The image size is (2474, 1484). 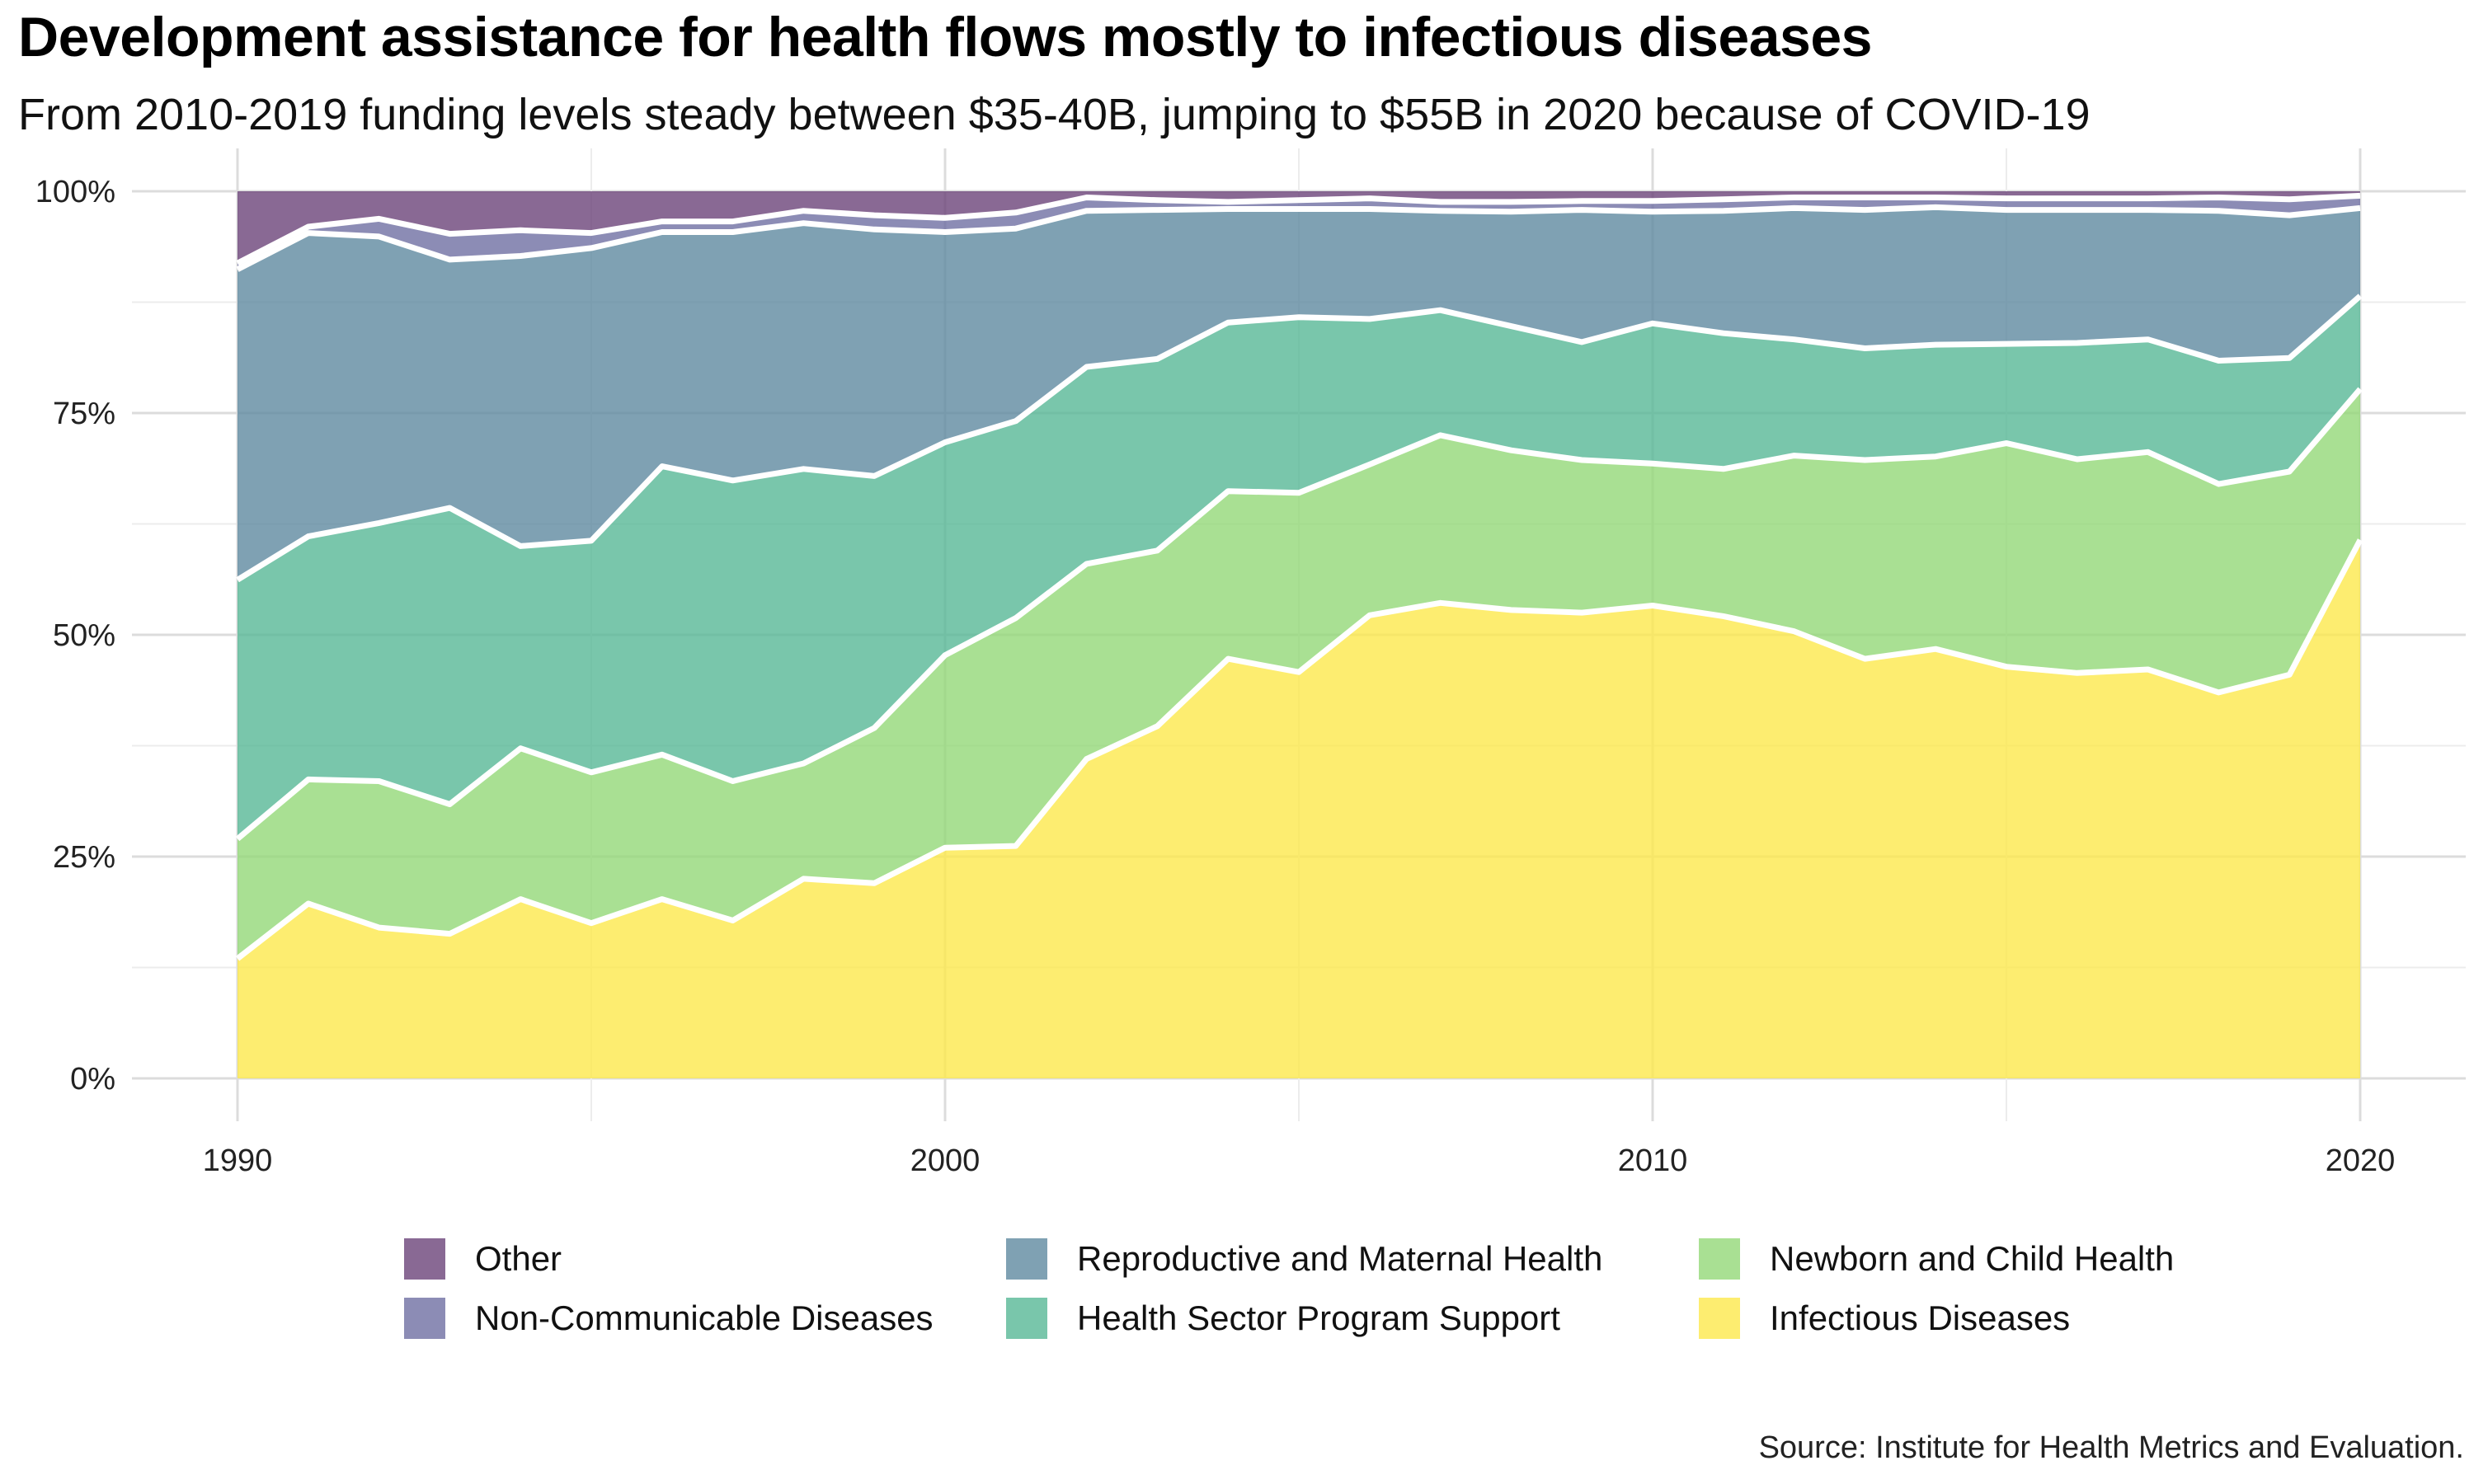 What do you see at coordinates (518, 1258) in the screenshot?
I see `legend-label: Other` at bounding box center [518, 1258].